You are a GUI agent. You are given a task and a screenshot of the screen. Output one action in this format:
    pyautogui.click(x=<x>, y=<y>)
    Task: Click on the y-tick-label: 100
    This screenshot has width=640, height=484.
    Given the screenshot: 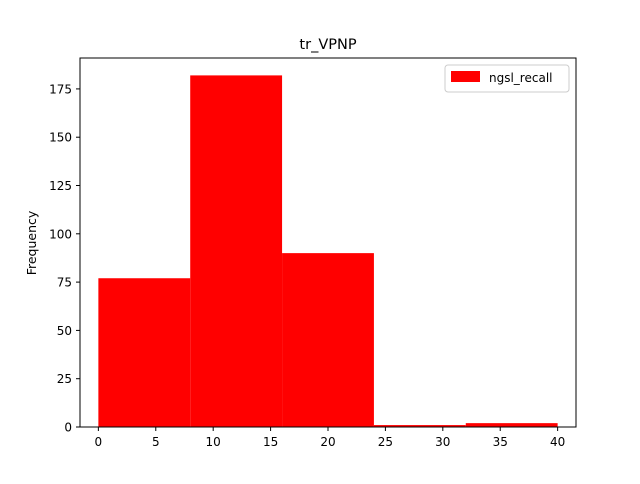 What is the action you would take?
    pyautogui.click(x=60, y=234)
    